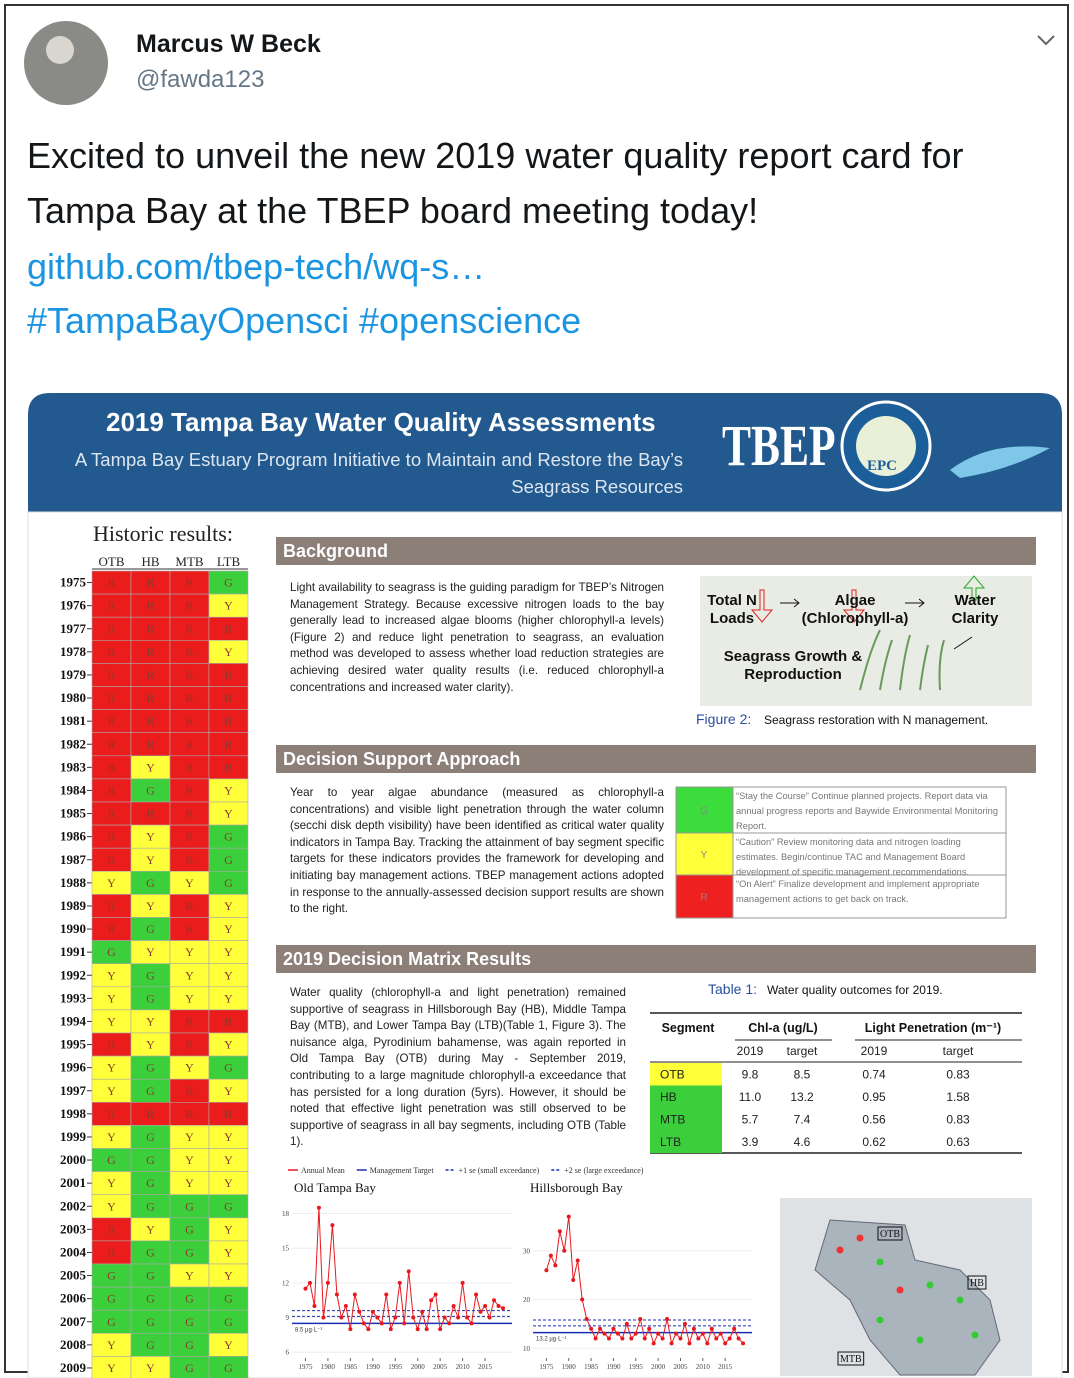 This screenshot has width=1074, height=1378. What do you see at coordinates (977, 1282) in the screenshot?
I see `map-label-box` at bounding box center [977, 1282].